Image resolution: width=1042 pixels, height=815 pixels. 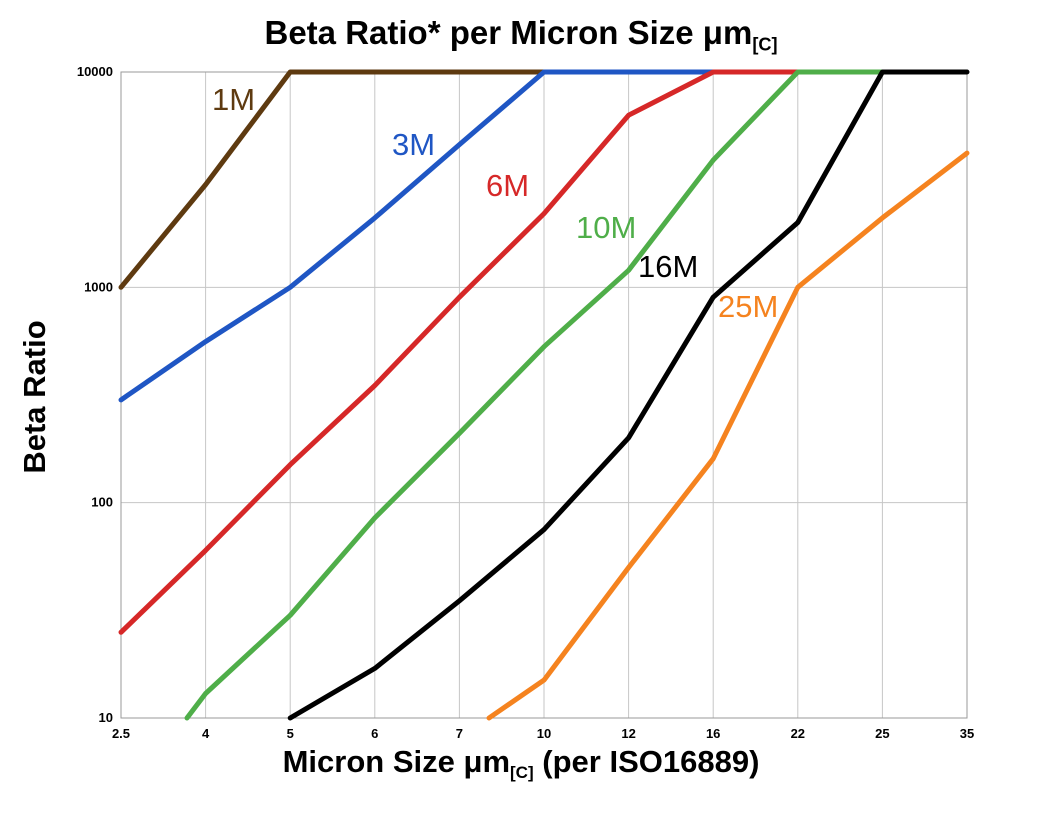 What do you see at coordinates (713, 733) in the screenshot?
I see `x-tick-label: 16` at bounding box center [713, 733].